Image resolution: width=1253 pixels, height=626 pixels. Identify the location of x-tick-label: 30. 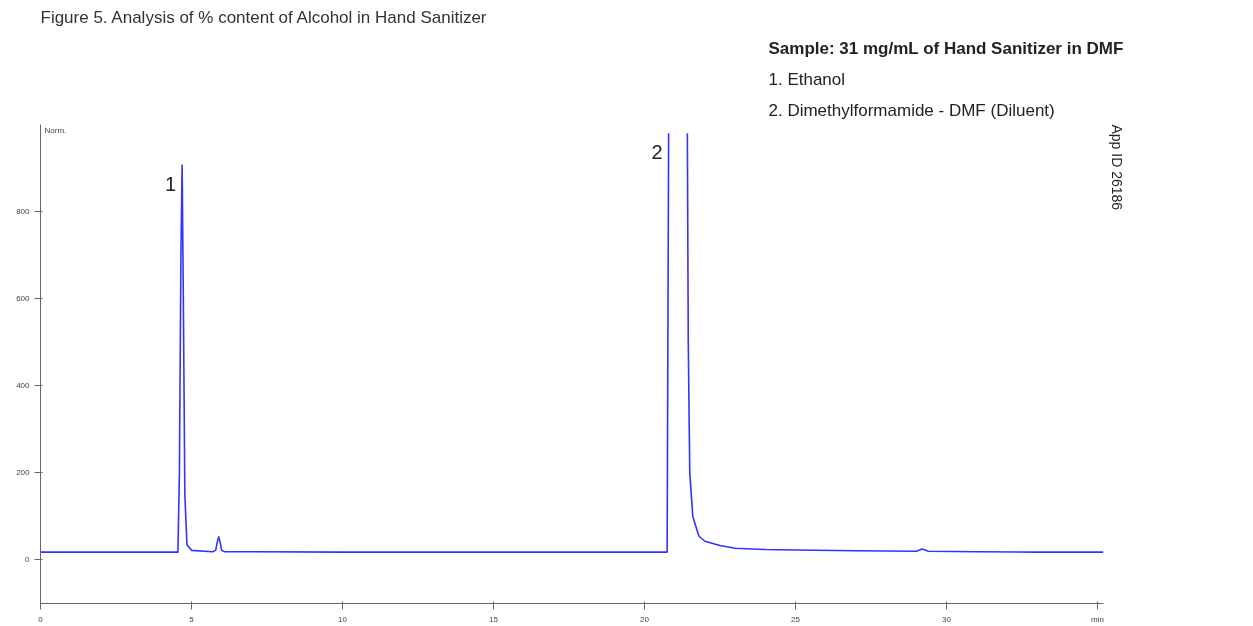
(947, 619).